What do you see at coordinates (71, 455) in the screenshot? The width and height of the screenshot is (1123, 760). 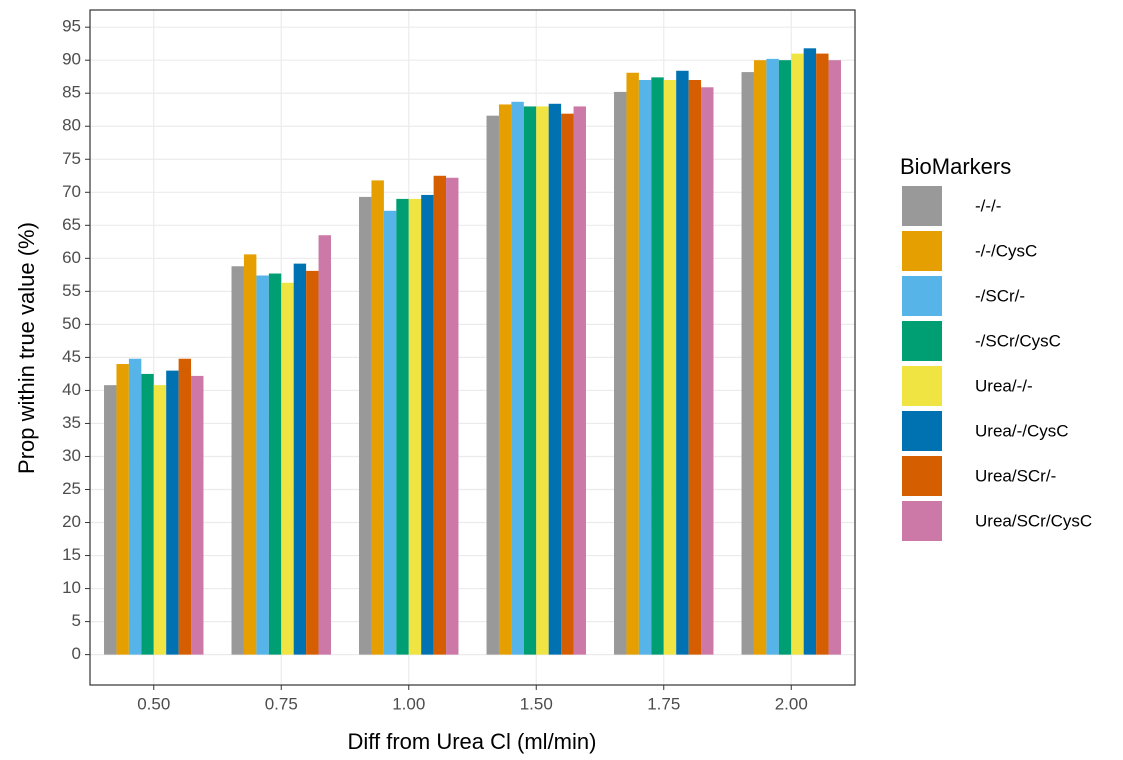 I see `y-tick-label: 30` at bounding box center [71, 455].